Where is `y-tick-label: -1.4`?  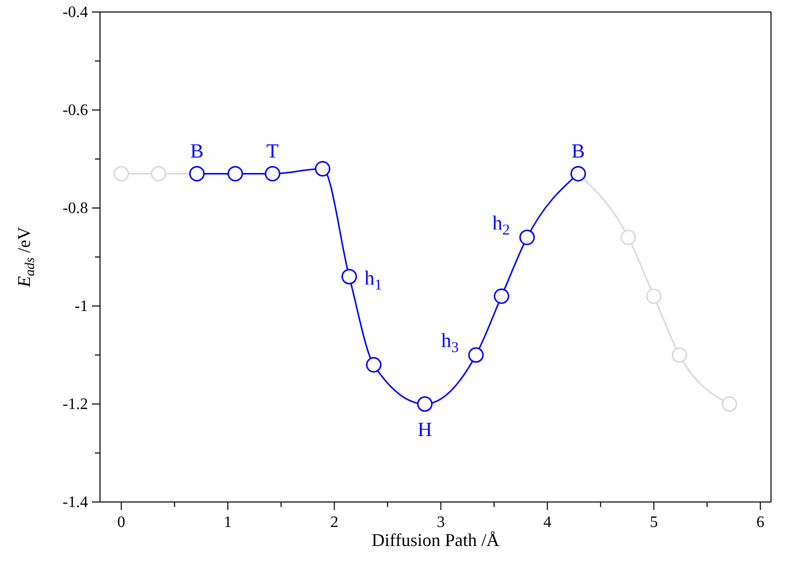
y-tick-label: -1.4 is located at coordinates (75, 502).